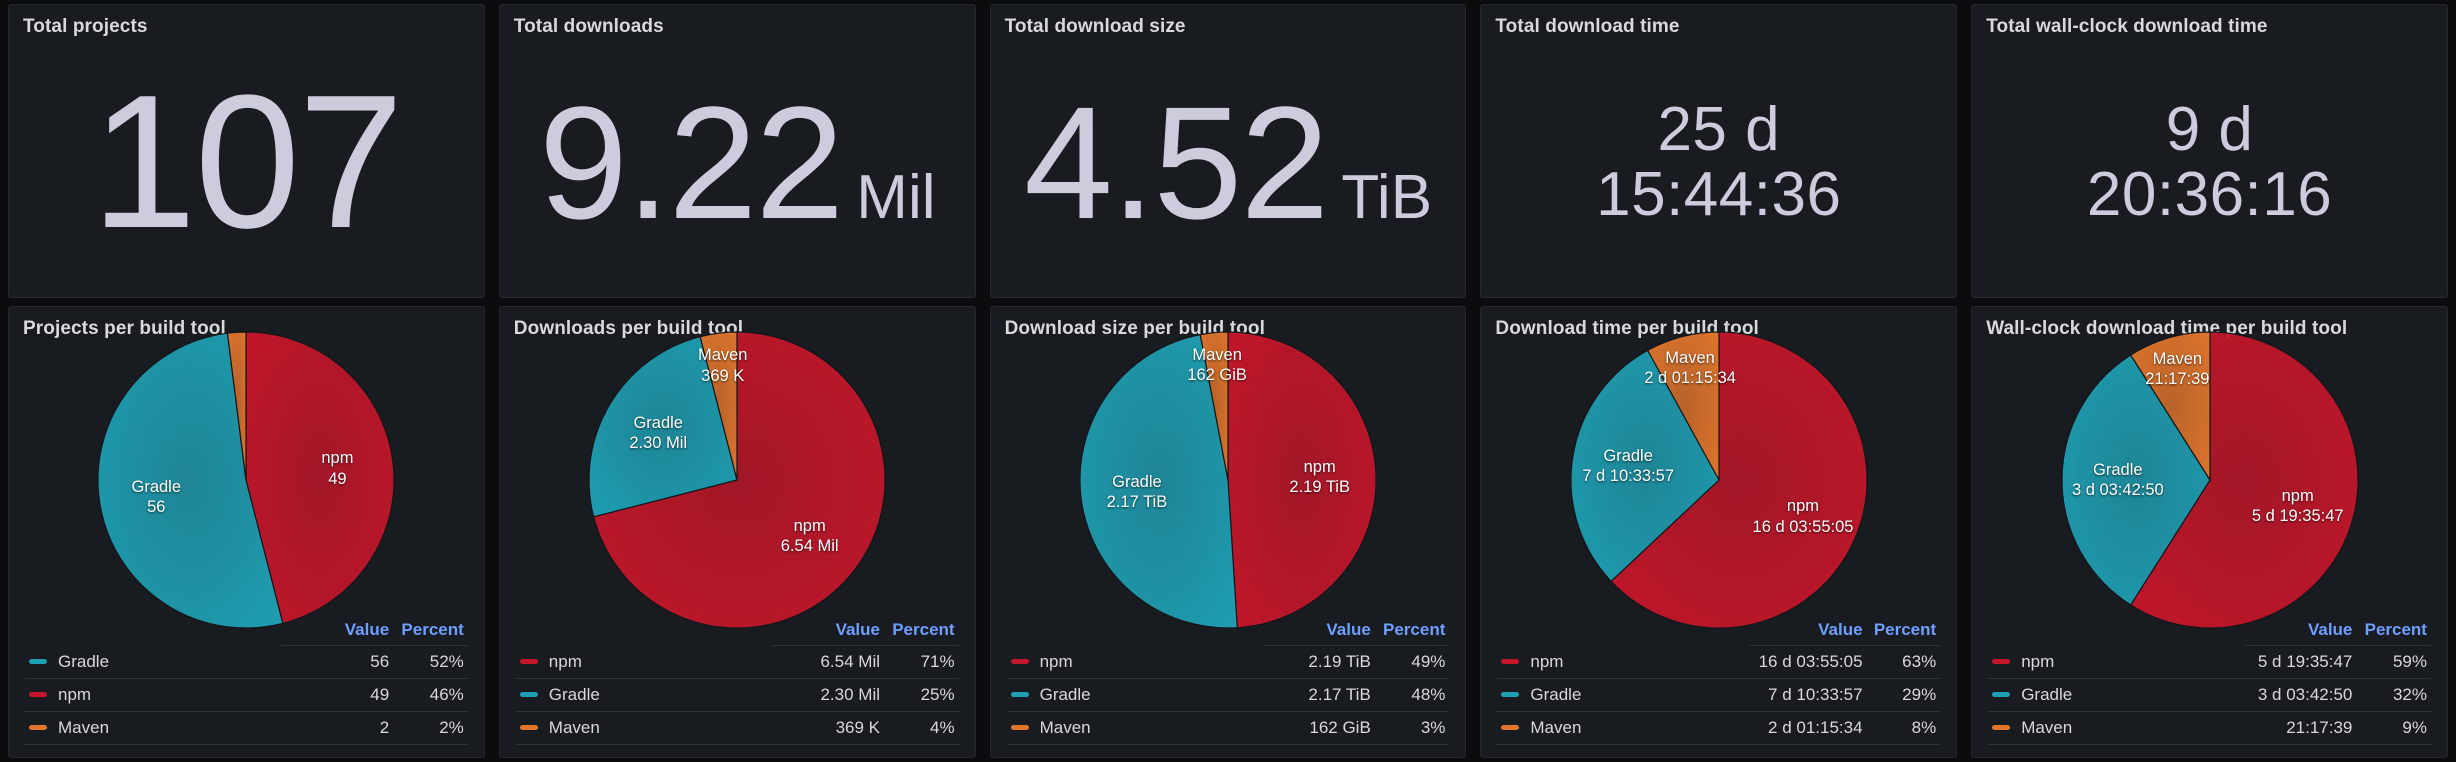 Image resolution: width=2456 pixels, height=762 pixels. Describe the element at coordinates (588, 26) in the screenshot. I see `panel-title: Total downloads` at that location.